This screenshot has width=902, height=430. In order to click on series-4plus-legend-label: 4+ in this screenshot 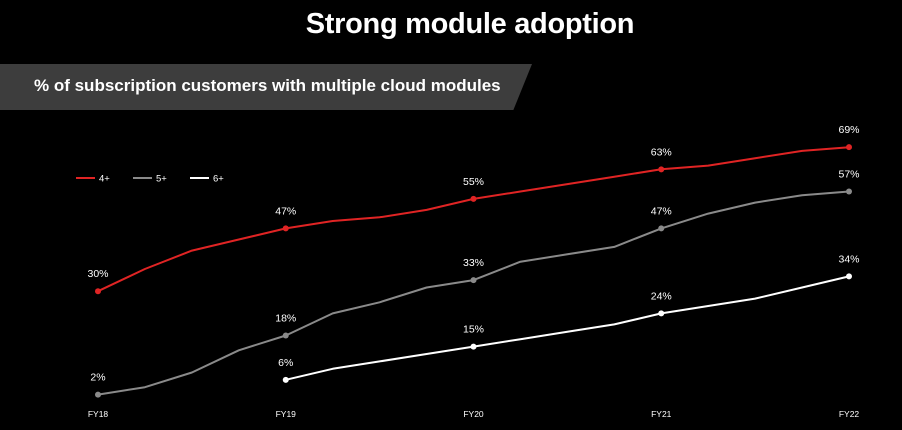, I will do `click(104, 179)`.